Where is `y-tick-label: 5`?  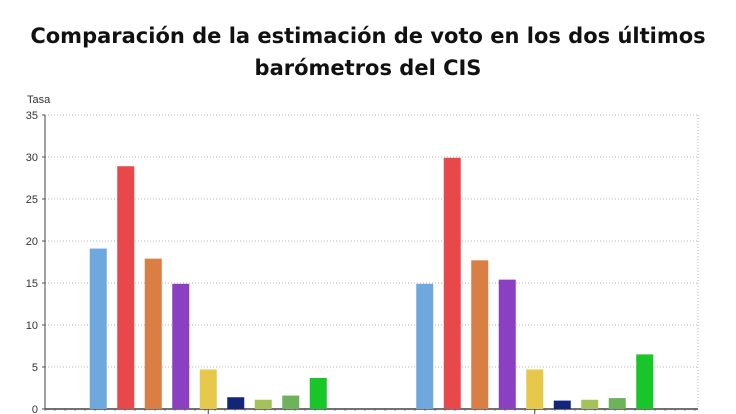
y-tick-label: 5 is located at coordinates (35, 368).